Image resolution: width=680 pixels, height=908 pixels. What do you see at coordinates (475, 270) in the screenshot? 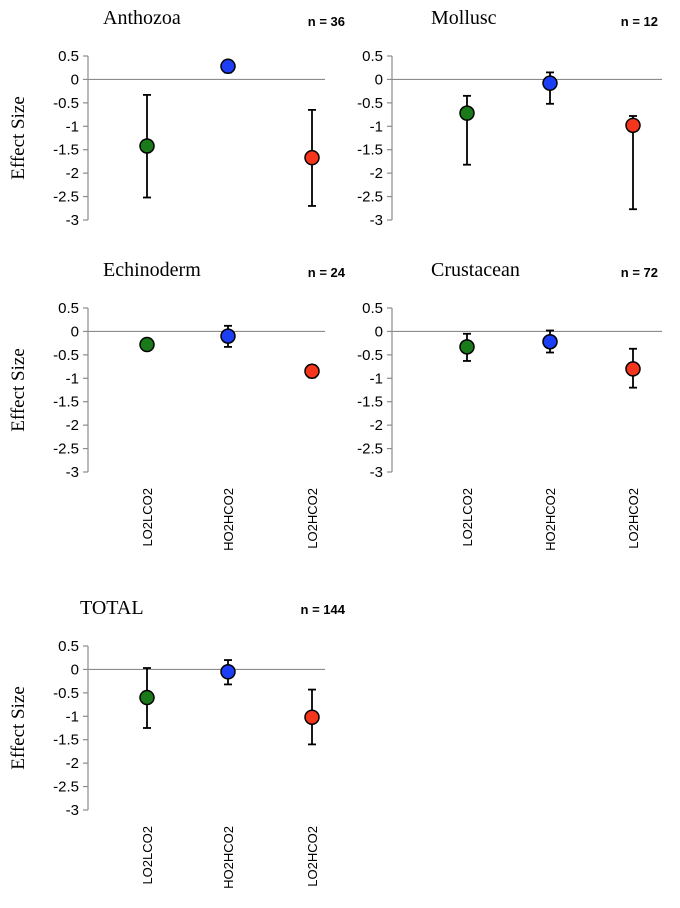
I see `panel-title: Crustacean` at bounding box center [475, 270].